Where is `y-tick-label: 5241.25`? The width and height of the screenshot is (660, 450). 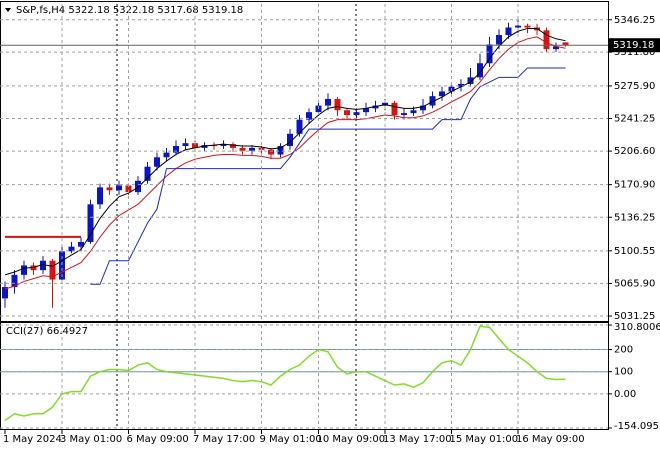
y-tick-label: 5241.25 is located at coordinates (634, 119).